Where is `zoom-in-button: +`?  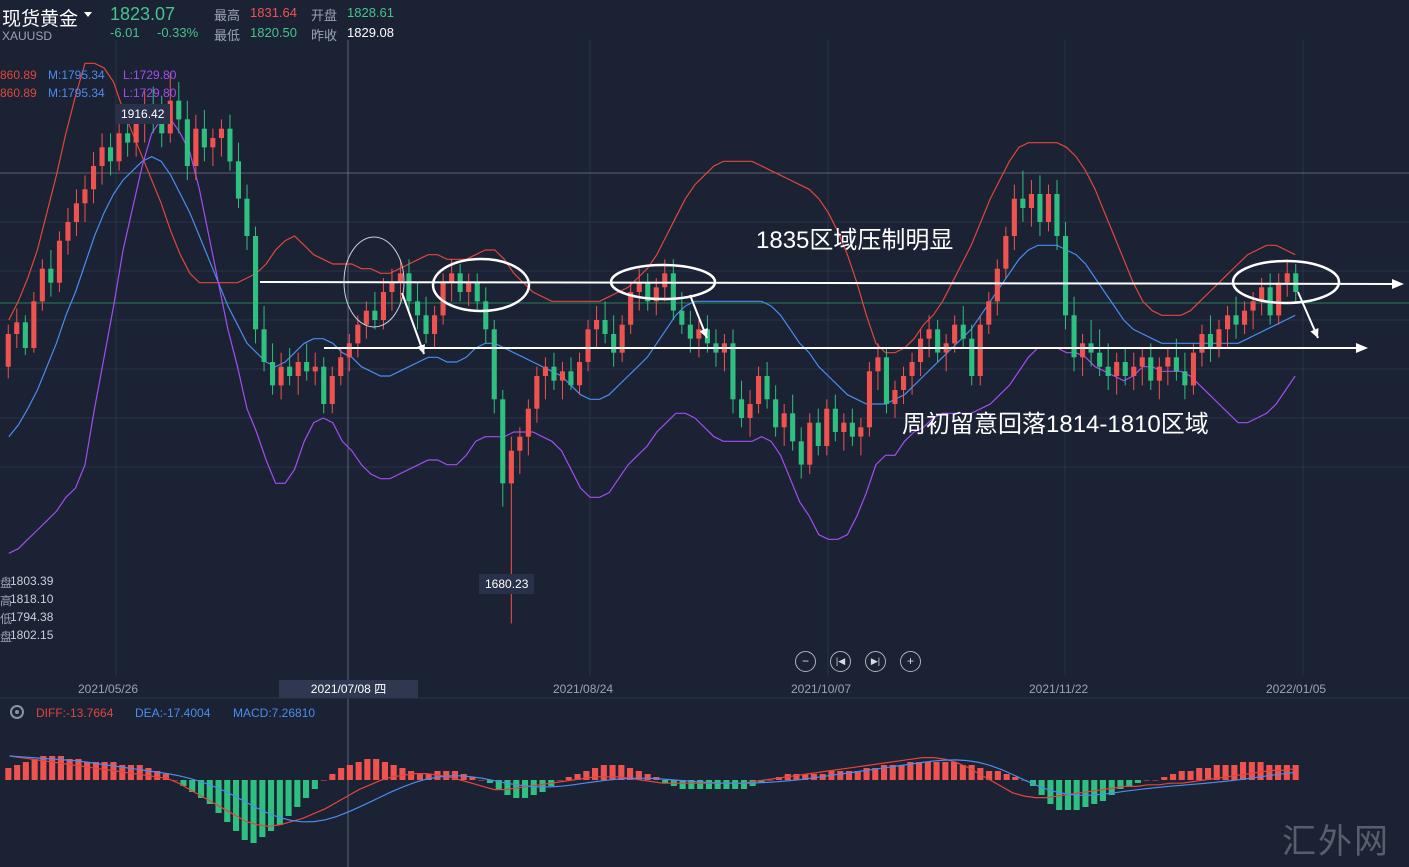
zoom-in-button: + is located at coordinates (910, 661).